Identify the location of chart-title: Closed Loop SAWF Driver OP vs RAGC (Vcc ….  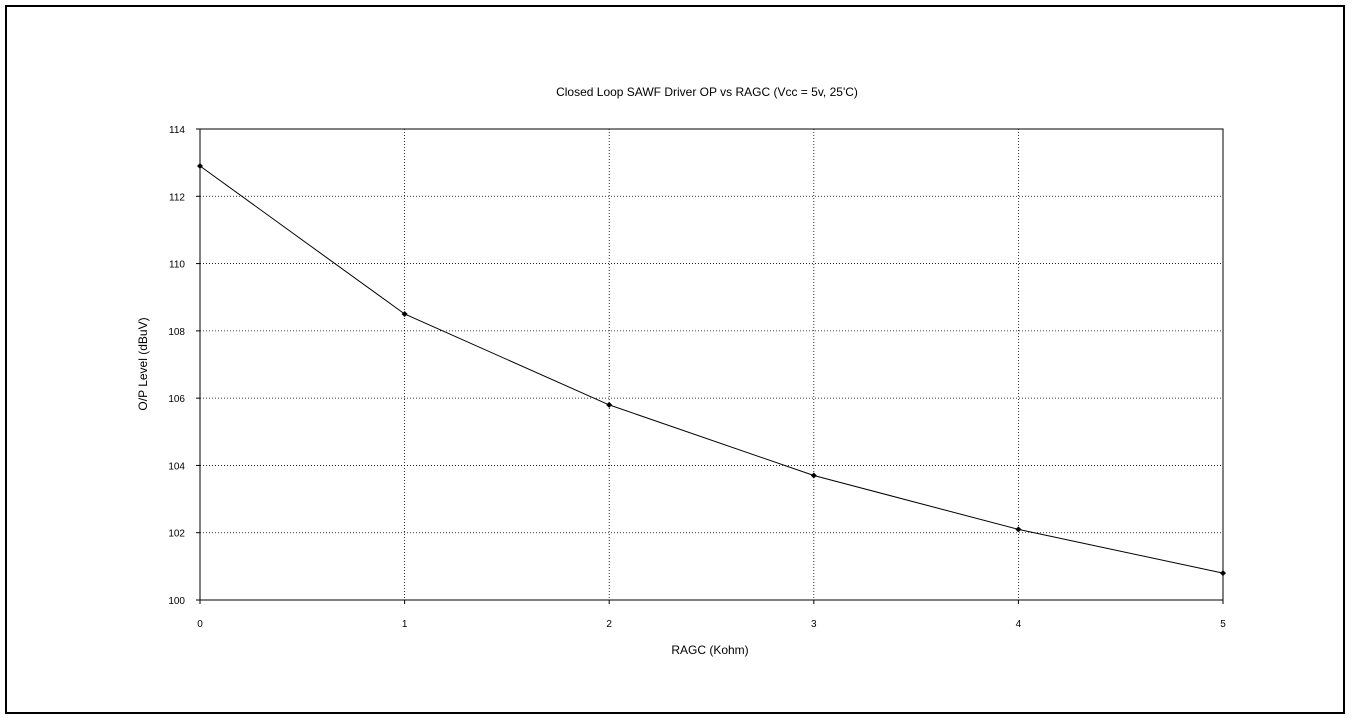
(707, 92).